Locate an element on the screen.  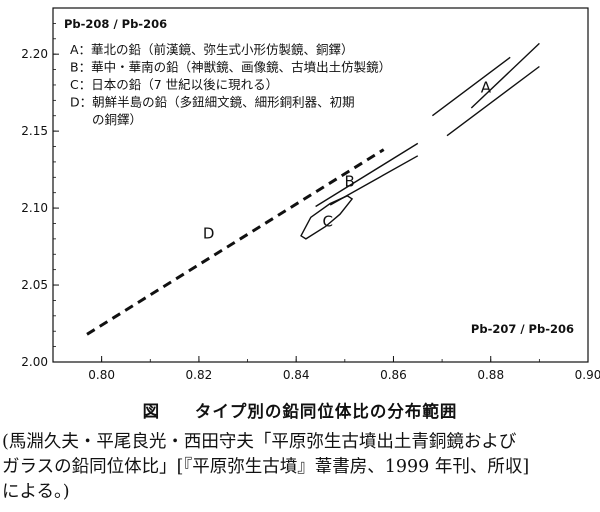
x-tick-label: 0.86 is located at coordinates (393, 375).